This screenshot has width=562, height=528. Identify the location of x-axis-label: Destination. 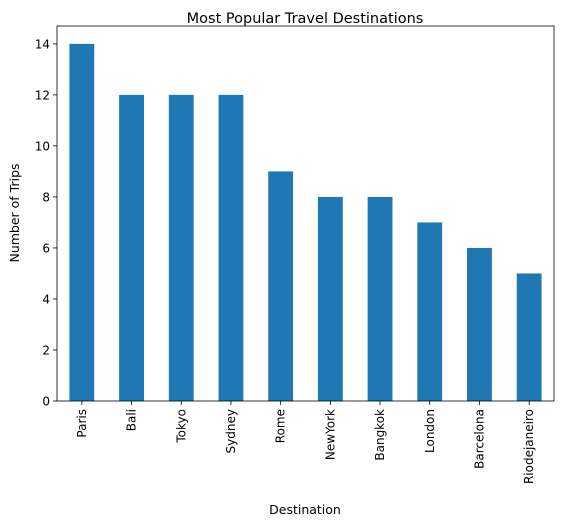
(305, 509).